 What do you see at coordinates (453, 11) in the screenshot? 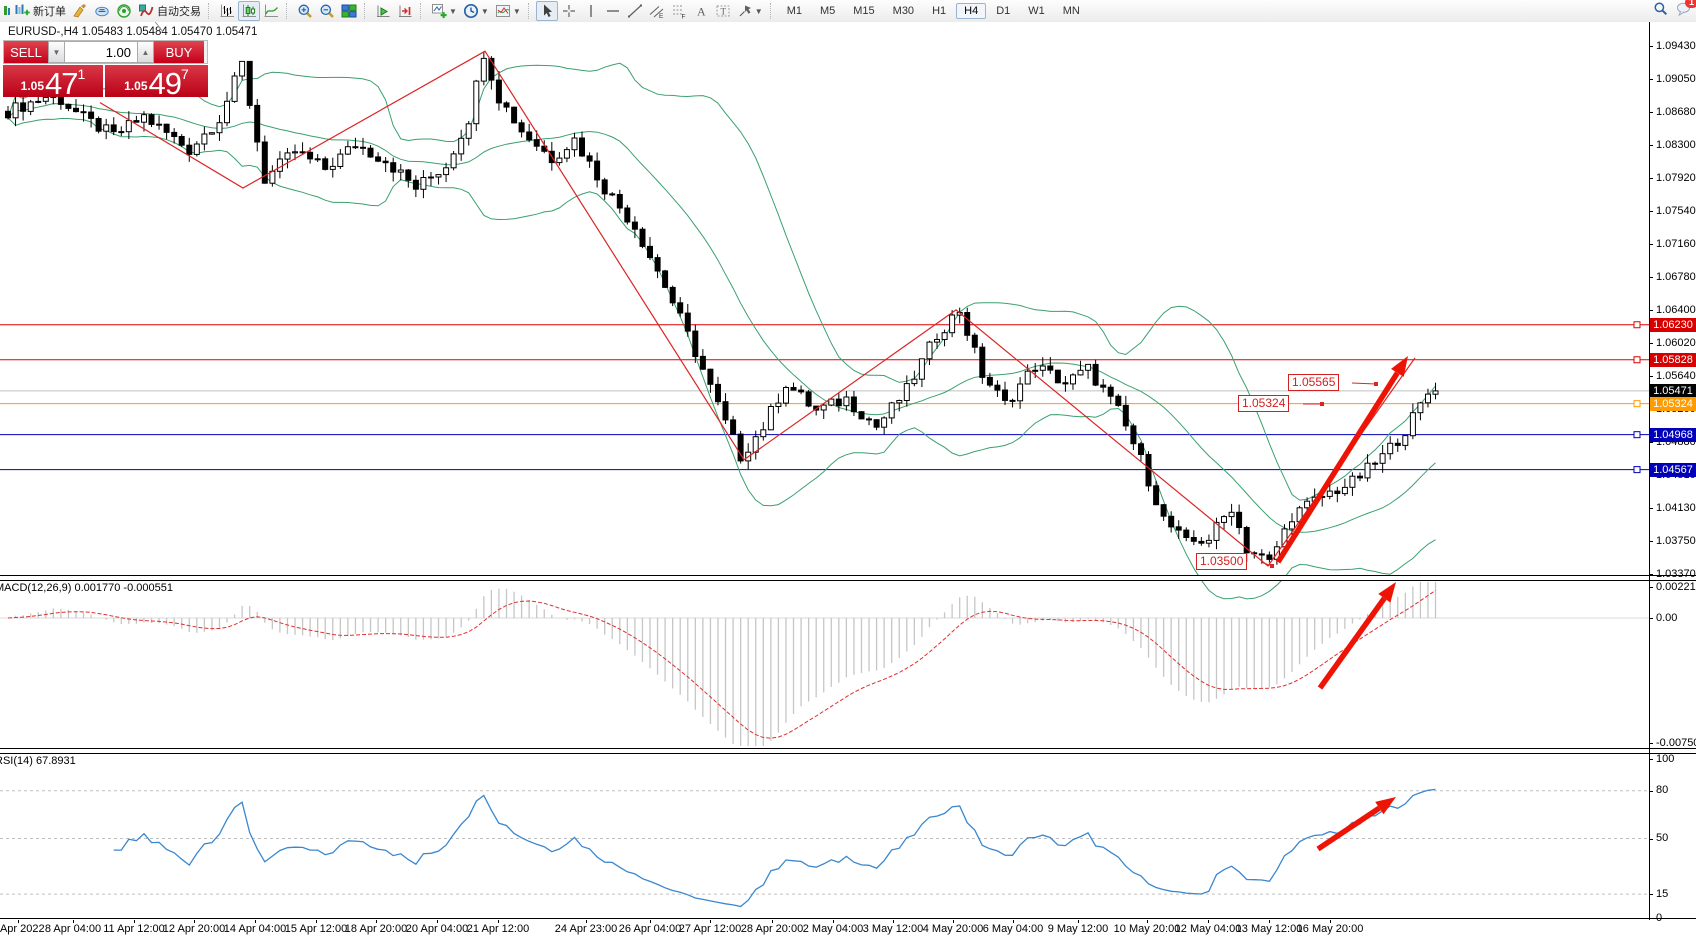
I see `indicators-dropdown-icon: ▼` at bounding box center [453, 11].